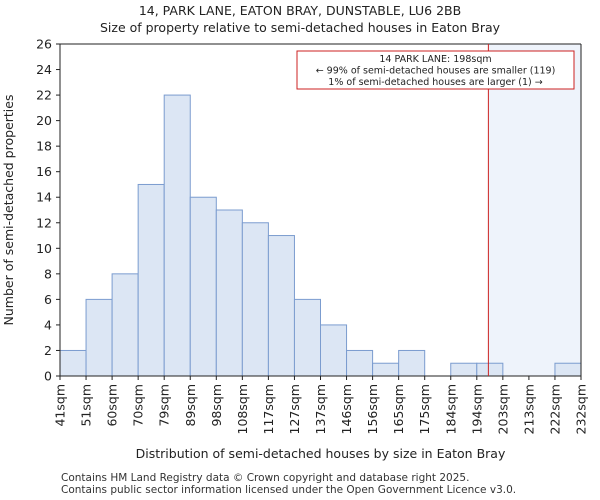 The height and width of the screenshot is (500, 600). Describe the element at coordinates (476, 409) in the screenshot. I see `x-tick-label-194sqm: 194sqm` at that location.